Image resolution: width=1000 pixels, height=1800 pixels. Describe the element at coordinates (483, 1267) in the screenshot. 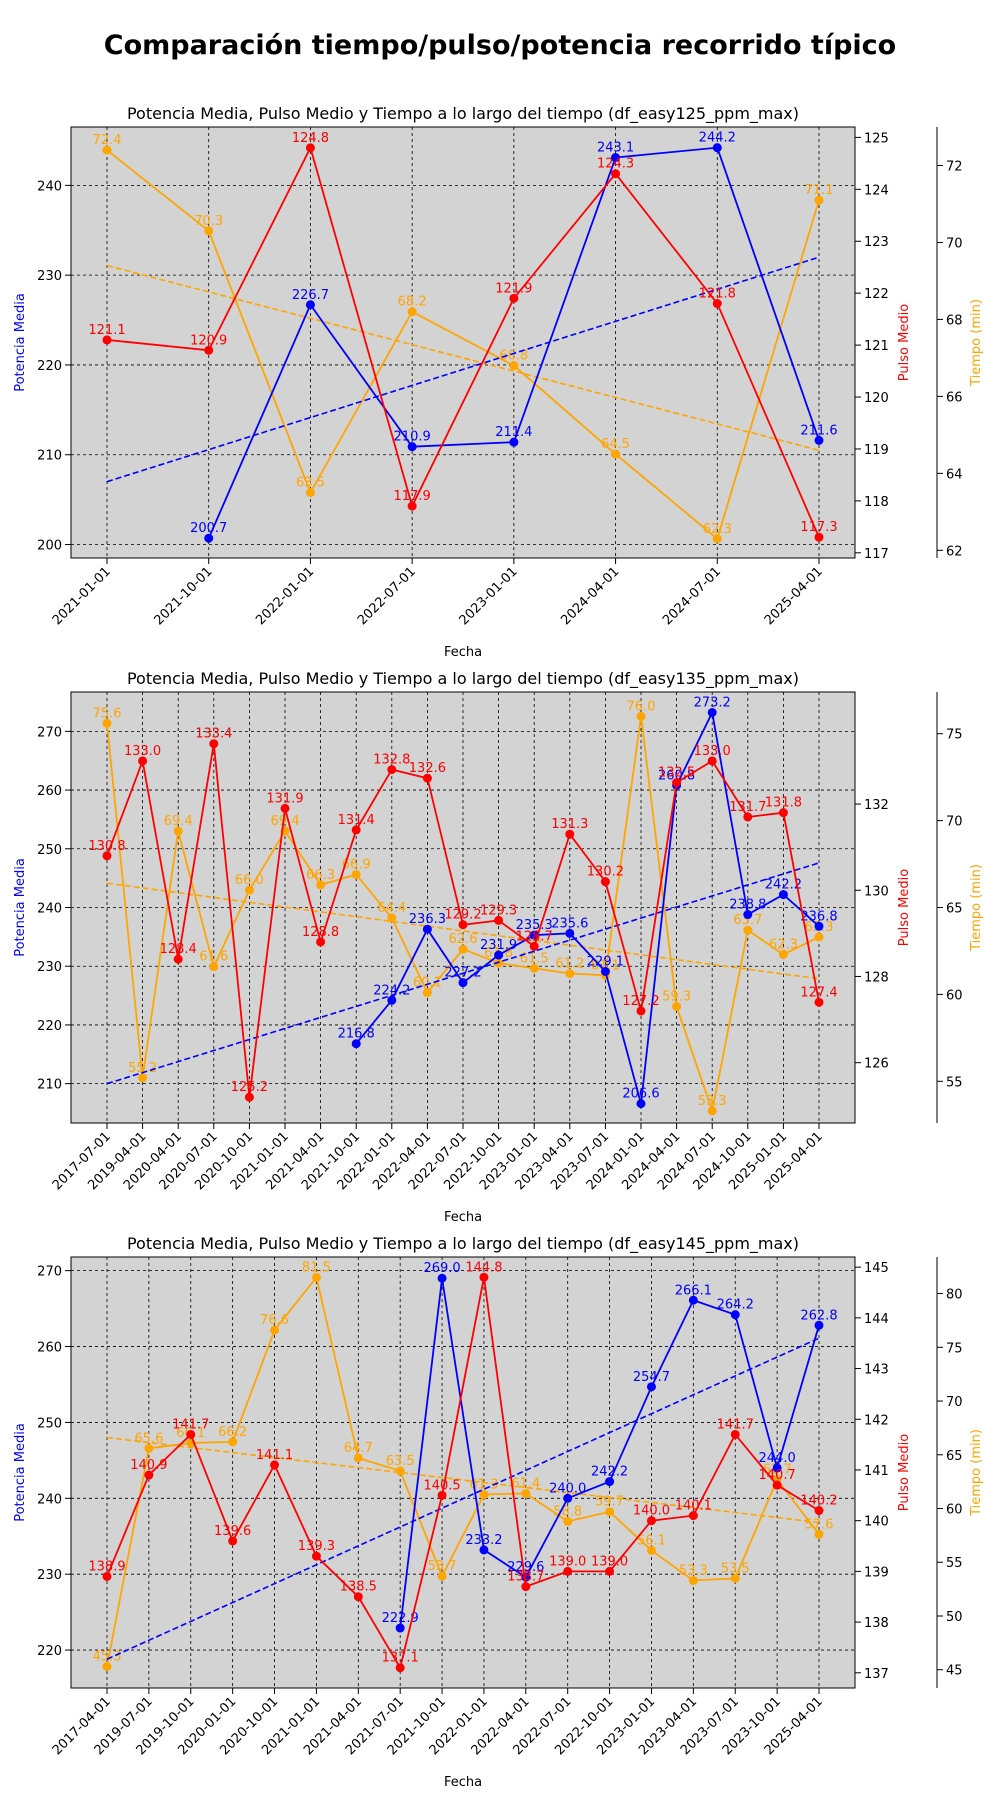

I see `chart3-pulse-data-label: 144.8` at that location.